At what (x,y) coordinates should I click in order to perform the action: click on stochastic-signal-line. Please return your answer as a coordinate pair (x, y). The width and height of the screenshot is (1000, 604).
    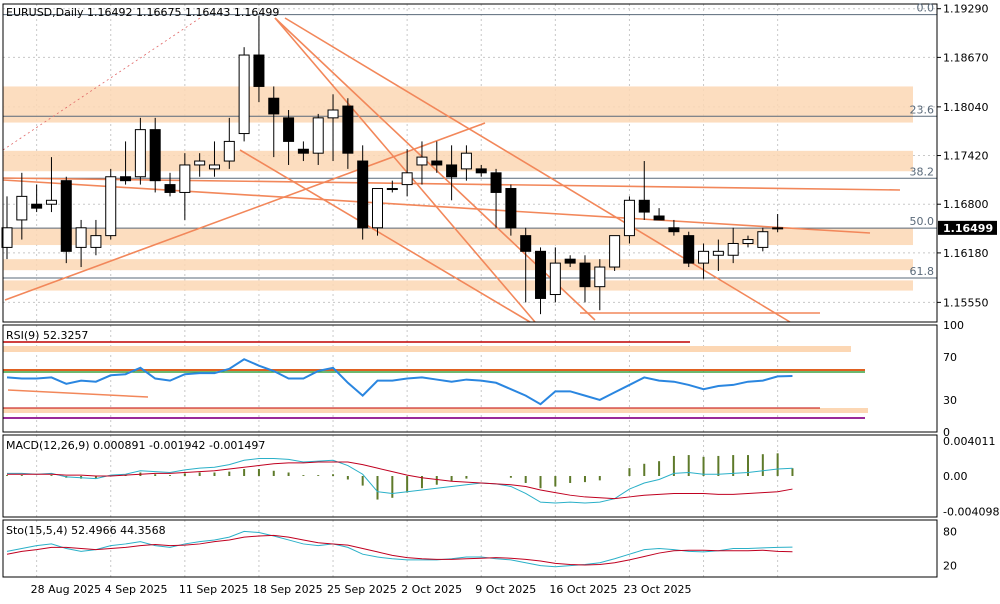
    Looking at the image, I should click on (399, 550).